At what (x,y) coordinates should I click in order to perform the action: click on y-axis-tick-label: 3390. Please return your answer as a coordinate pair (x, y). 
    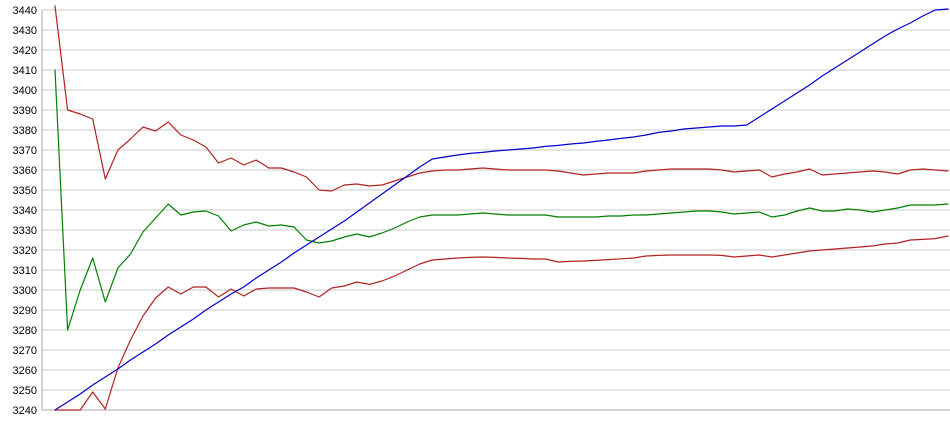
    Looking at the image, I should click on (25, 111).